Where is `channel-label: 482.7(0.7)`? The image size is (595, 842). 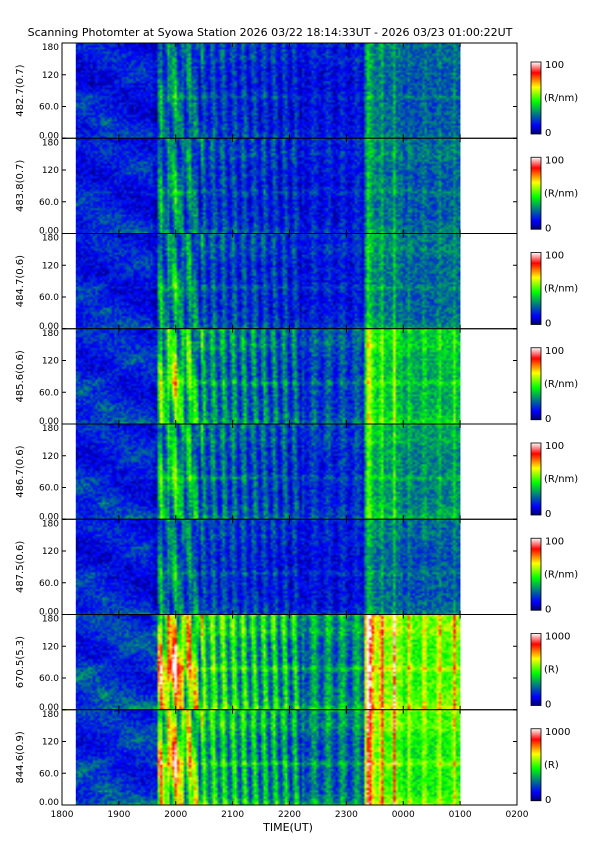 channel-label: 482.7(0.7) is located at coordinates (20, 90).